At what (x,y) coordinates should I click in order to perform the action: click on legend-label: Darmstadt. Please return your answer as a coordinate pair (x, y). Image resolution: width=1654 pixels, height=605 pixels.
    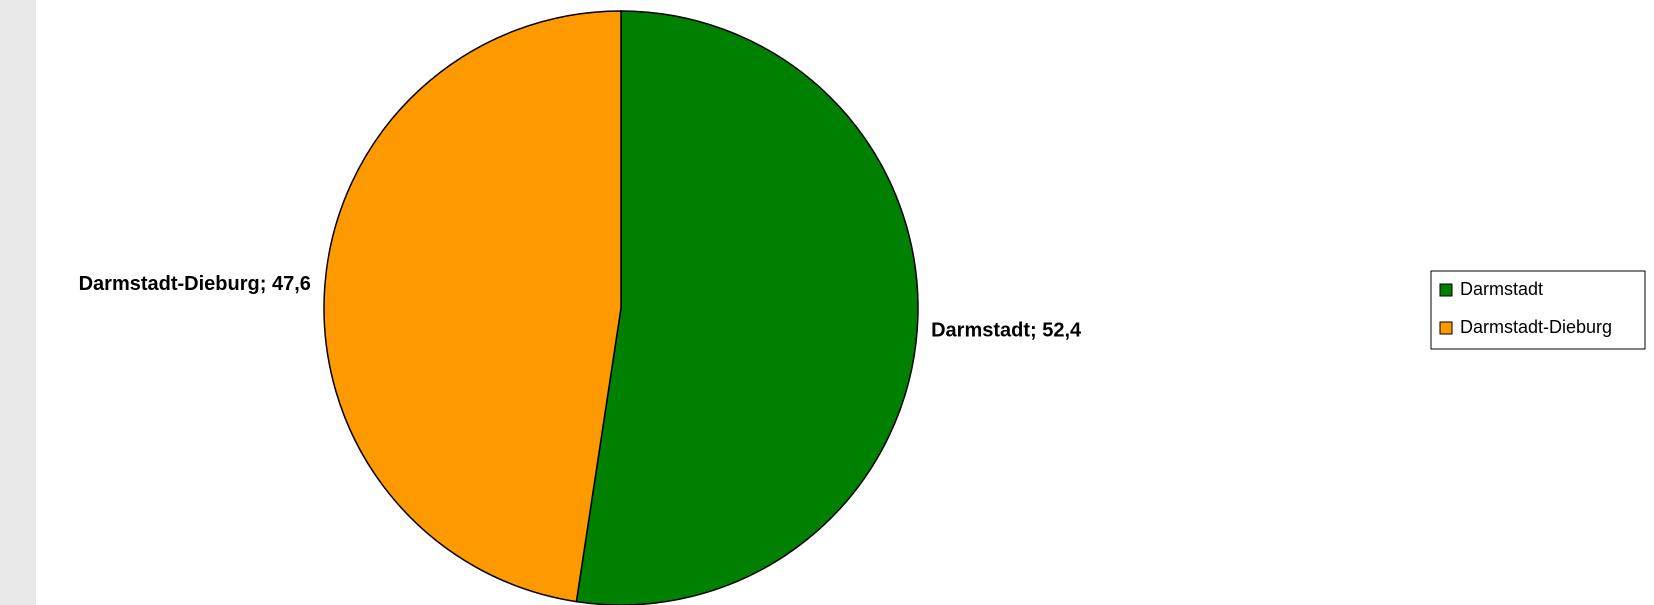
    Looking at the image, I should click on (1501, 289).